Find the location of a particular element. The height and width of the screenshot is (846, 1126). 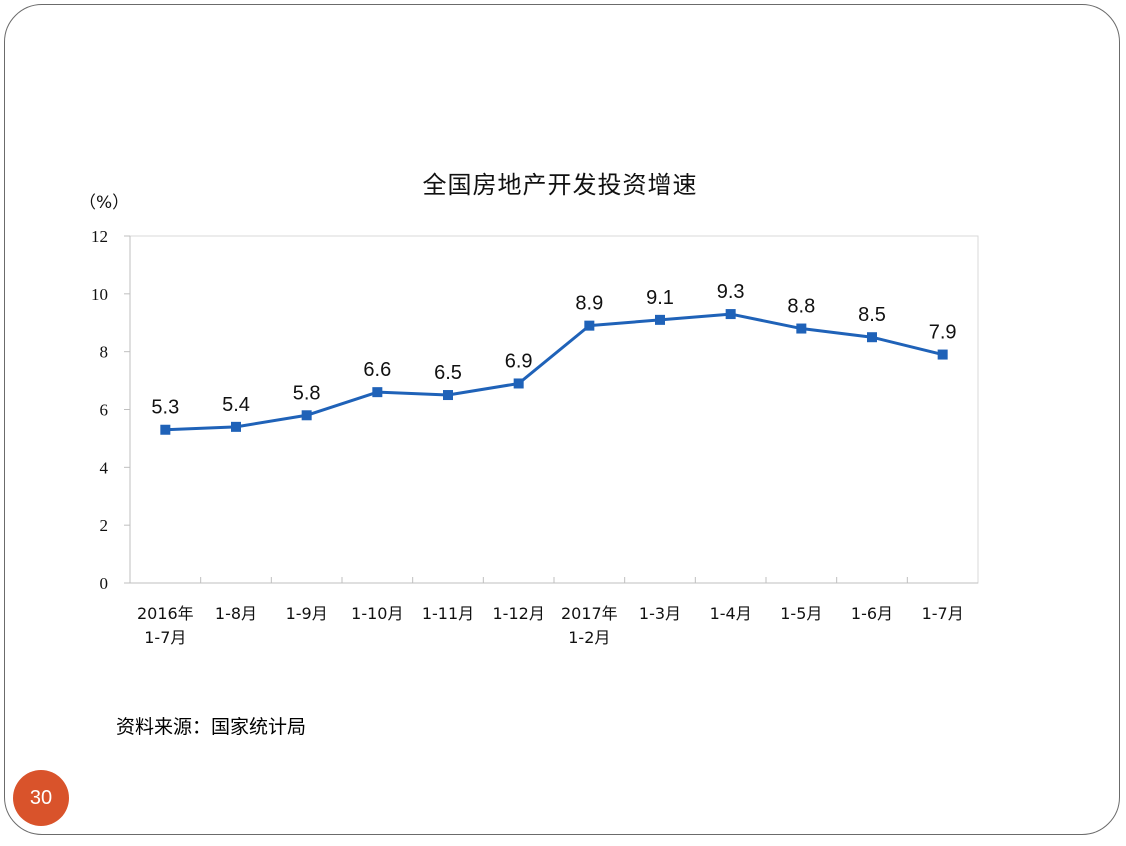

data-label: 5.4 is located at coordinates (236, 405).